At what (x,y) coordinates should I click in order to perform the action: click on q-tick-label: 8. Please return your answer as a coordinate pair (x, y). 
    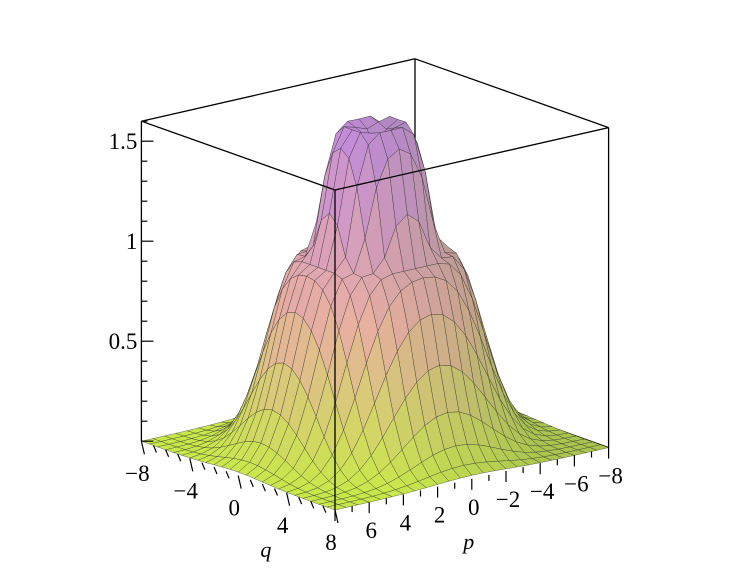
    Looking at the image, I should click on (331, 542).